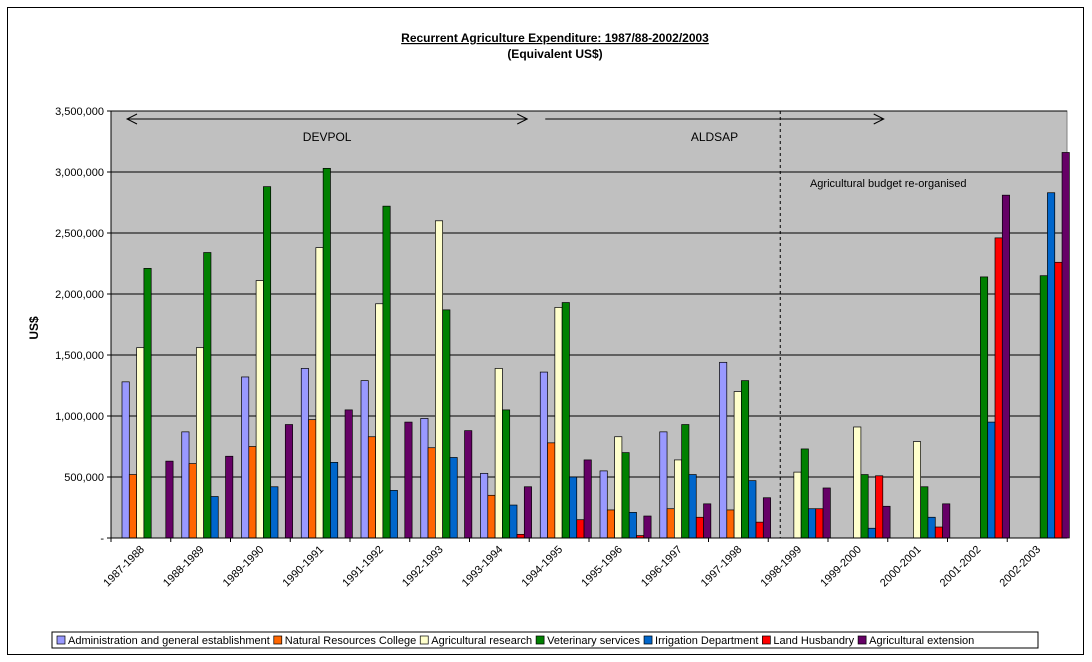 The width and height of the screenshot is (1092, 662). I want to click on y-tick-label: 500,000, so click(84, 478).